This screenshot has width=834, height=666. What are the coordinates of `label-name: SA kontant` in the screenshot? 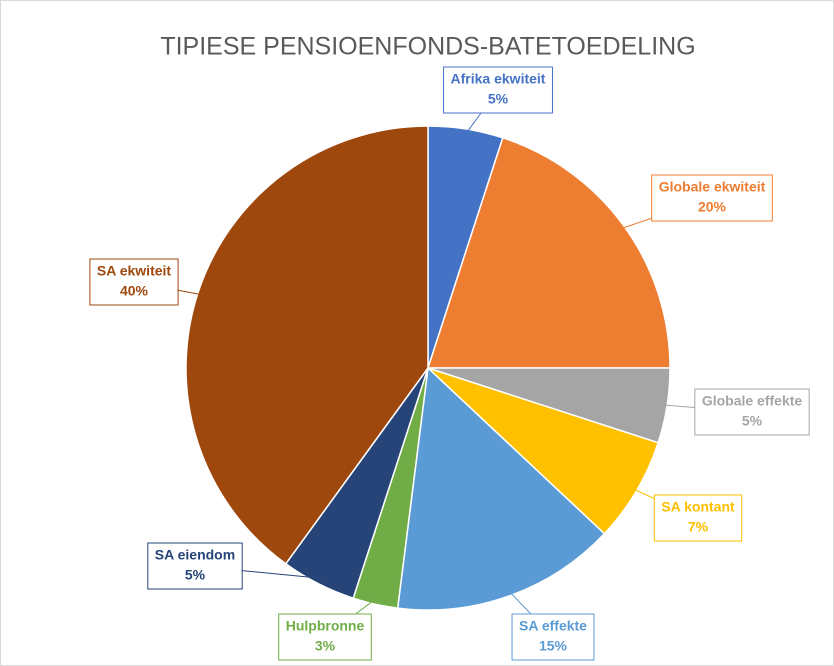 It's located at (698, 507).